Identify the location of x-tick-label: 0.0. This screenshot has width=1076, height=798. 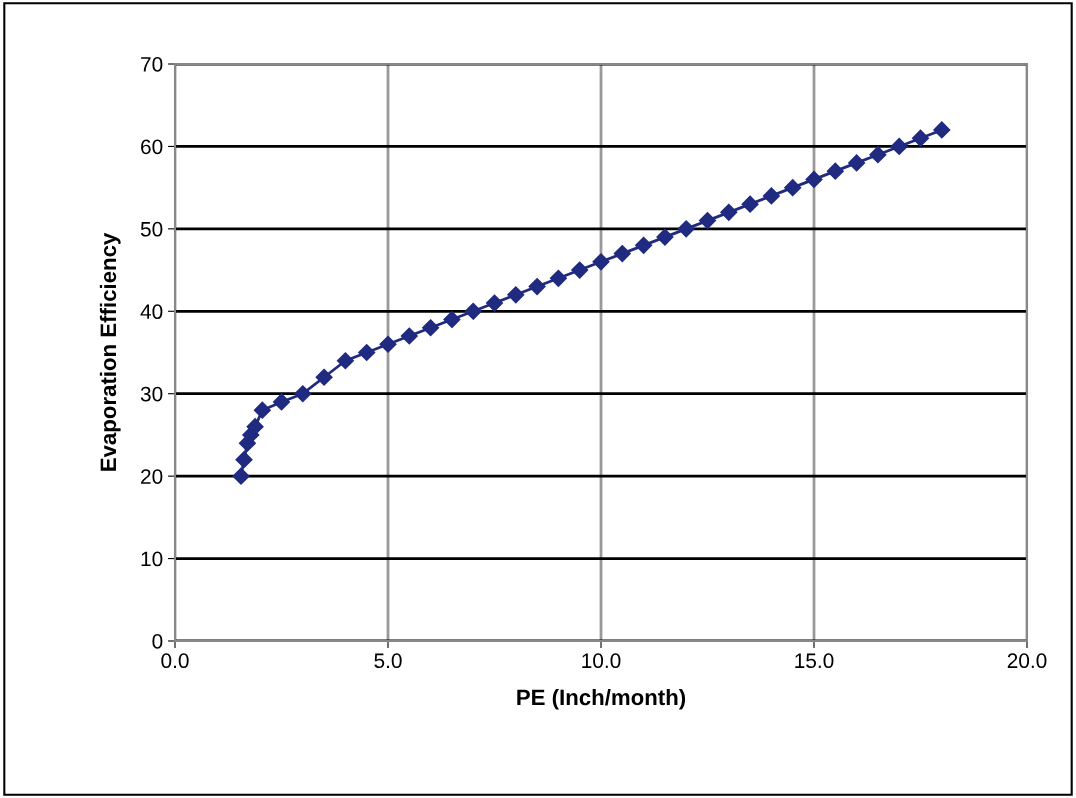
(175, 661).